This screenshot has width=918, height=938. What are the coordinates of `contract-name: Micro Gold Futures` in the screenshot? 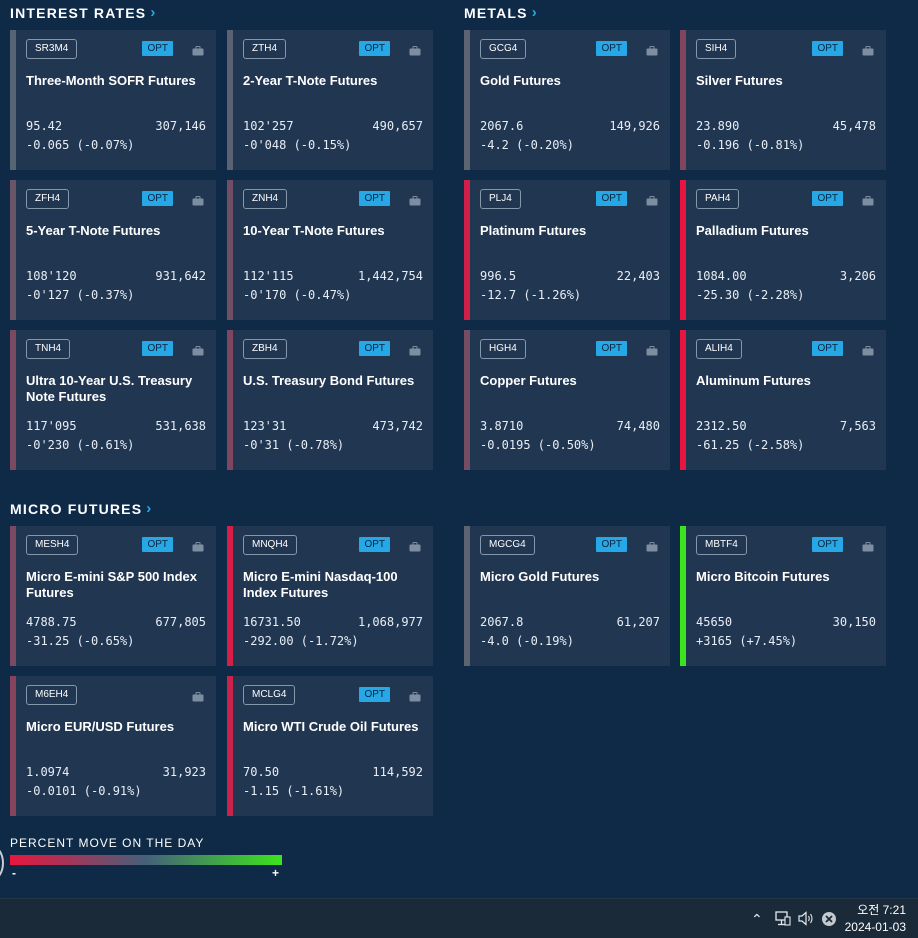 It's located at (540, 576).